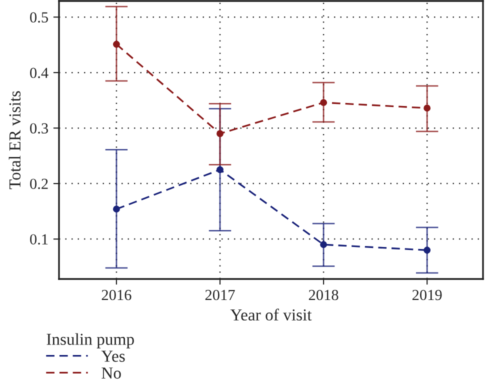 The height and width of the screenshot is (391, 485). What do you see at coordinates (14, 140) in the screenshot?
I see `y-axis-title: Total ER visits` at bounding box center [14, 140].